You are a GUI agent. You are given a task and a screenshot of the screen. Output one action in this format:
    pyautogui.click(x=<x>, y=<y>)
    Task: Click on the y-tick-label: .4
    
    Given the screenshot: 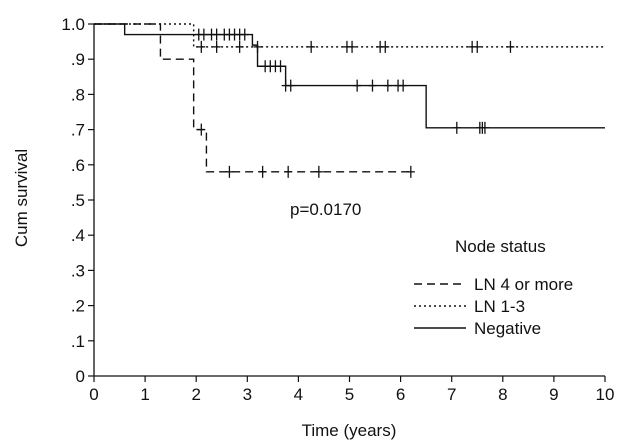 What is the action you would take?
    pyautogui.click(x=78, y=235)
    